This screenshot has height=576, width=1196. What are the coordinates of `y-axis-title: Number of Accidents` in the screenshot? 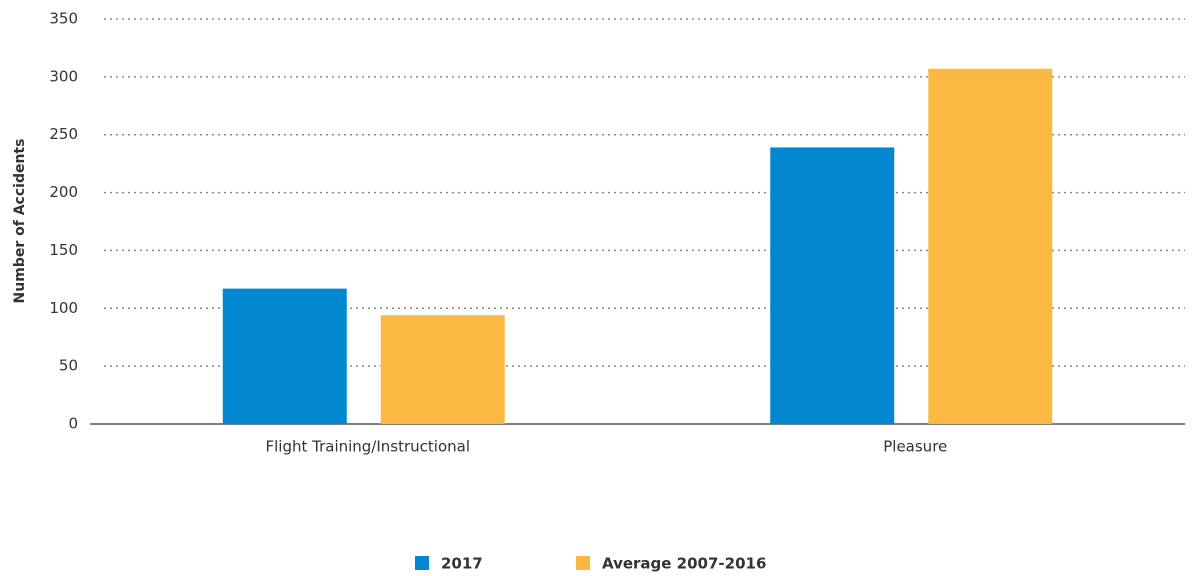 It's located at (20, 221).